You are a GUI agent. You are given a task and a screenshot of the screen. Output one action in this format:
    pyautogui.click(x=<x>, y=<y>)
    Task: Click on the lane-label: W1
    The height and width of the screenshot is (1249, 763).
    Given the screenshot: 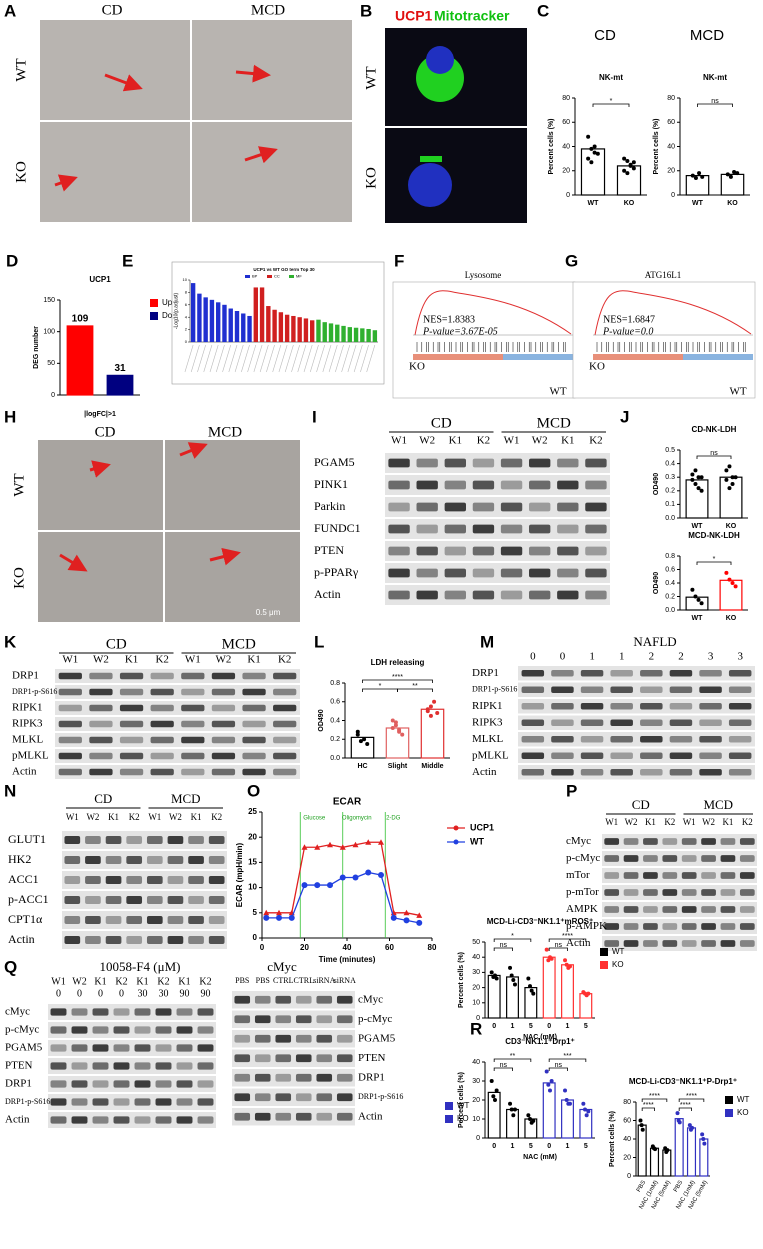 What is the action you would take?
    pyautogui.click(x=399, y=441)
    